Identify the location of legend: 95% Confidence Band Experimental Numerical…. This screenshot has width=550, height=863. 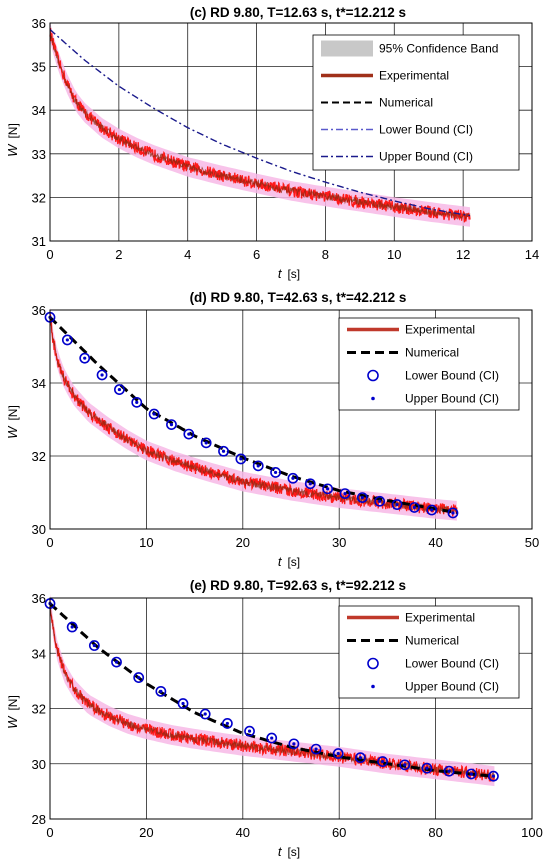
(416, 102).